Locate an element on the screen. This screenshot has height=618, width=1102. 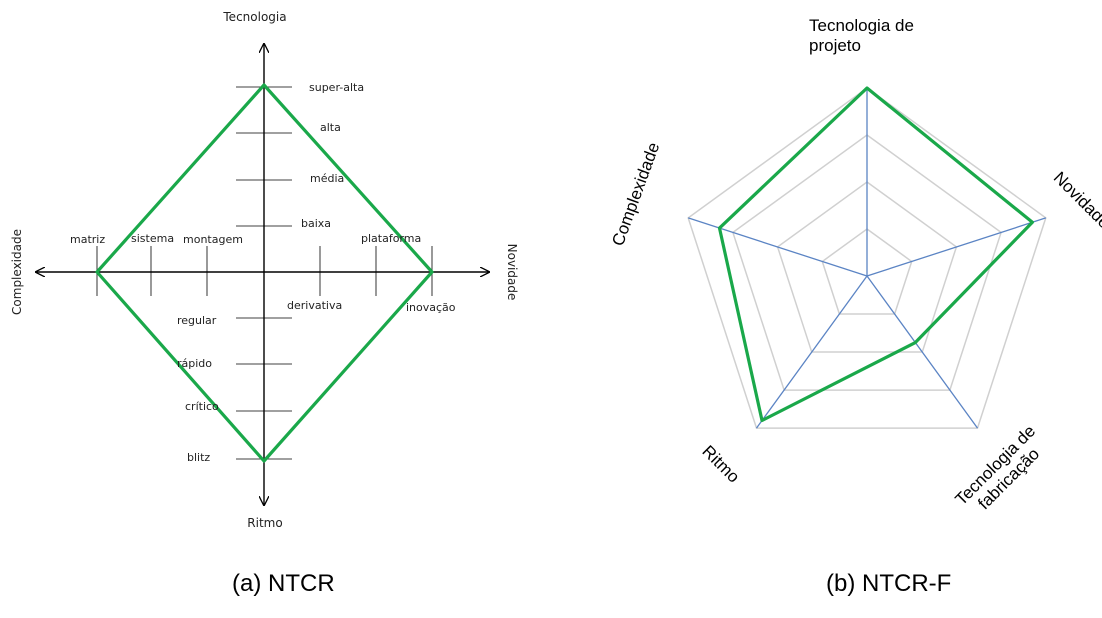
level-rapido: rápido is located at coordinates (194, 363).